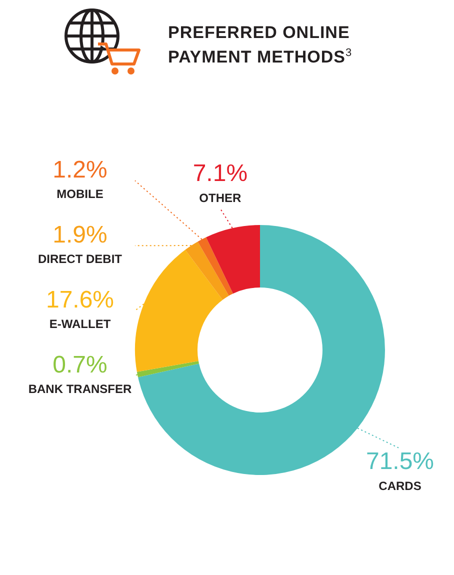 Image resolution: width=454 pixels, height=575 pixels. What do you see at coordinates (80, 323) in the screenshot?
I see `slice-label: E-WALLET` at bounding box center [80, 323].